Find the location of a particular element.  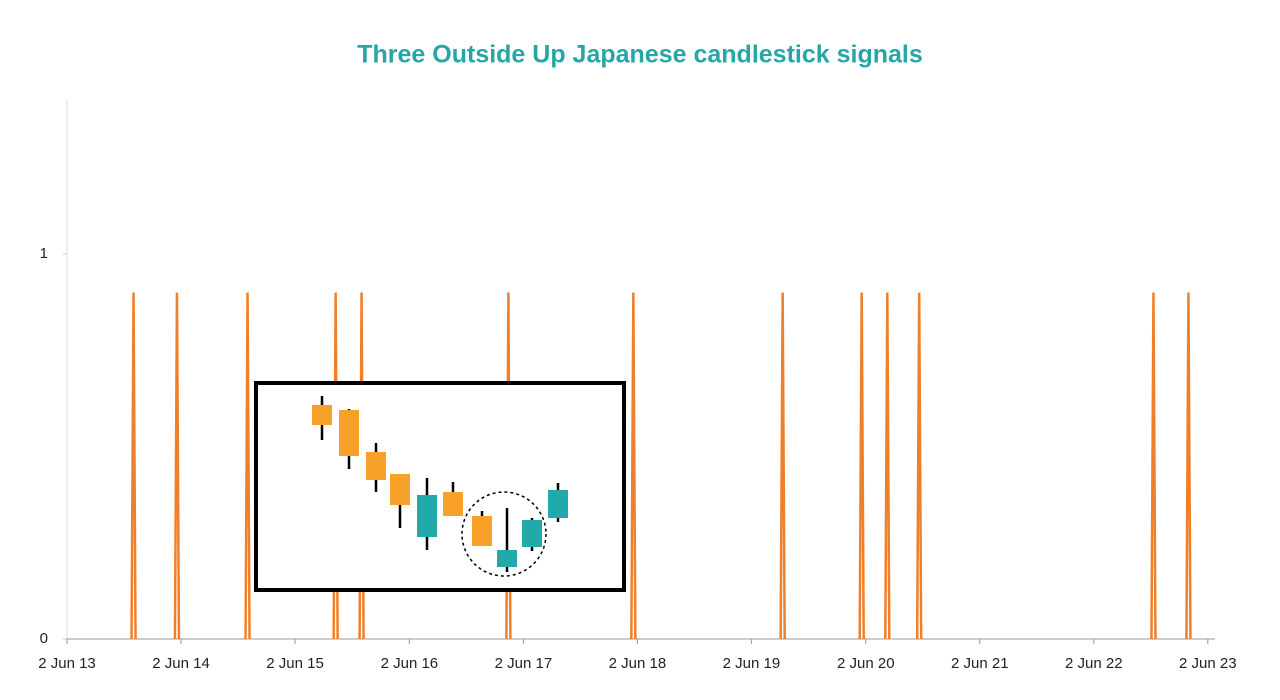

x-tick-label: 2 Jun 13 is located at coordinates (67, 663).